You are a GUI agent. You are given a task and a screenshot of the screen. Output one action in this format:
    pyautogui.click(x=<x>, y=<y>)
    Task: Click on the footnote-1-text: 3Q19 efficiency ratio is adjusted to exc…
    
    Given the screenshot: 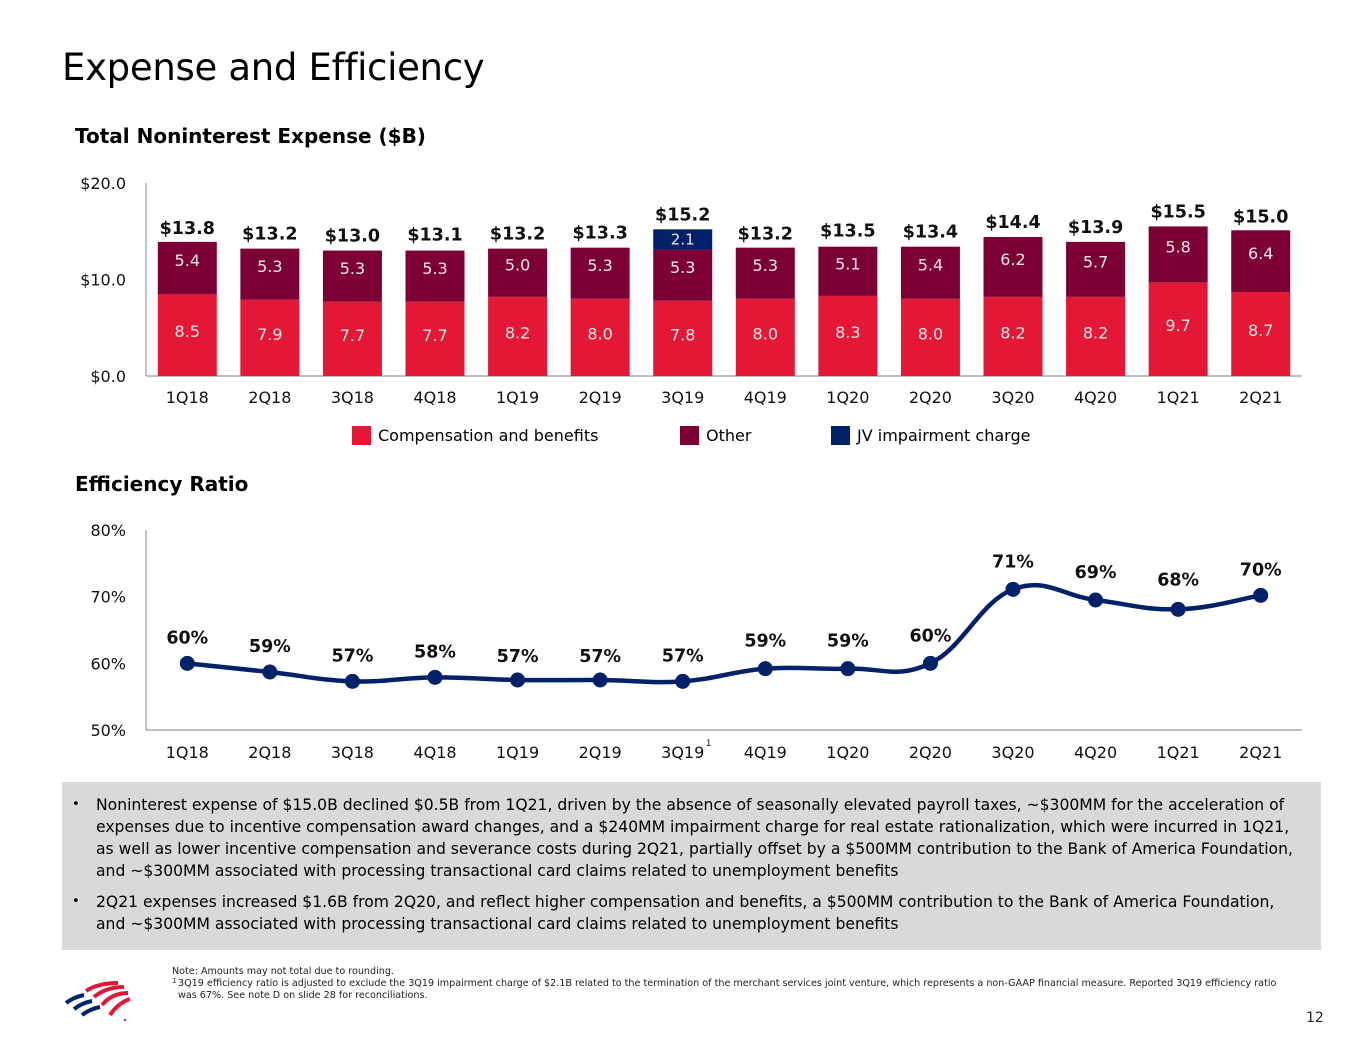 What is the action you would take?
    pyautogui.click(x=727, y=989)
    